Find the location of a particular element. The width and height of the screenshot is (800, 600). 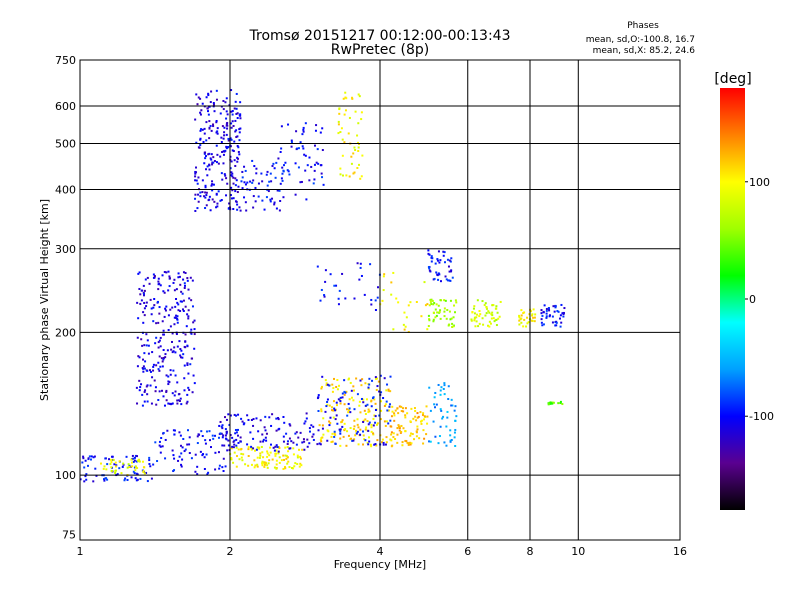

x-tick-label: 4 is located at coordinates (380, 551).